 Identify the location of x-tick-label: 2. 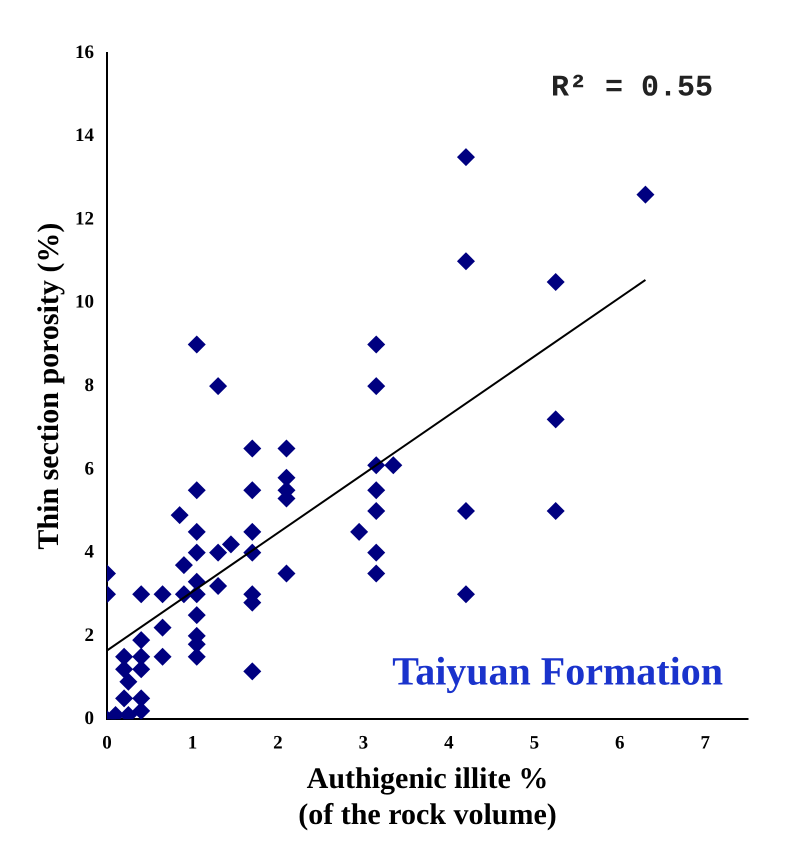
(278, 743).